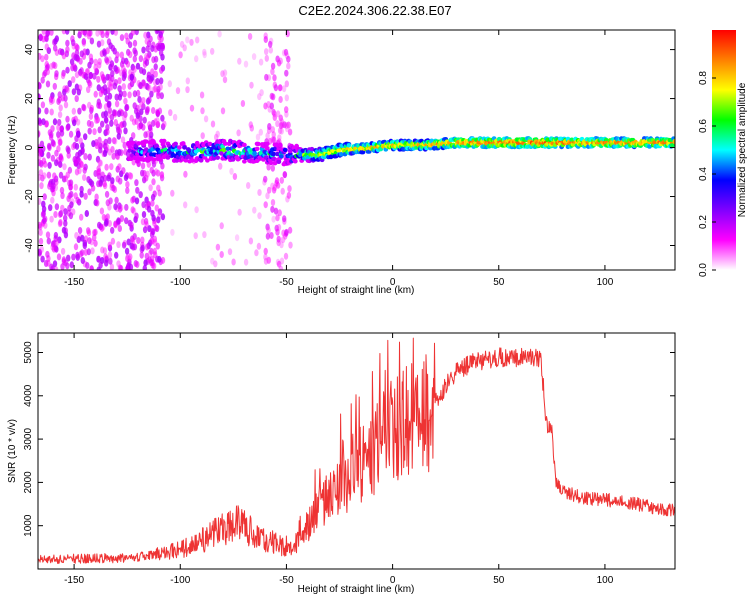 The image size is (750, 600). I want to click on y-tick-label: 1000, so click(28, 525).